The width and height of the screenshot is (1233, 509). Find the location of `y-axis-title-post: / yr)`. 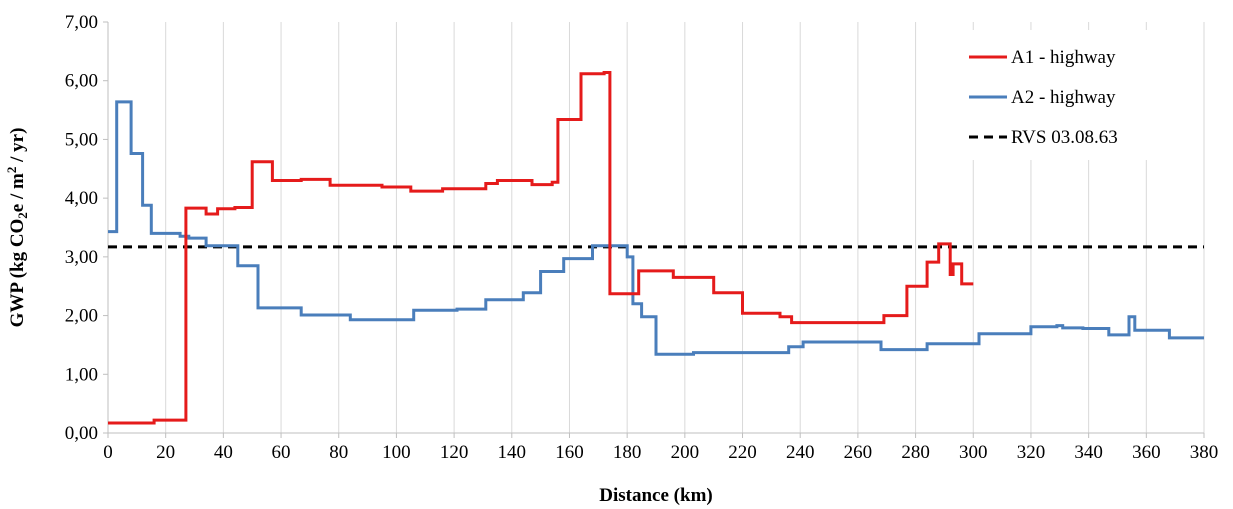

y-axis-title-post: / yr) is located at coordinates (17, 147).